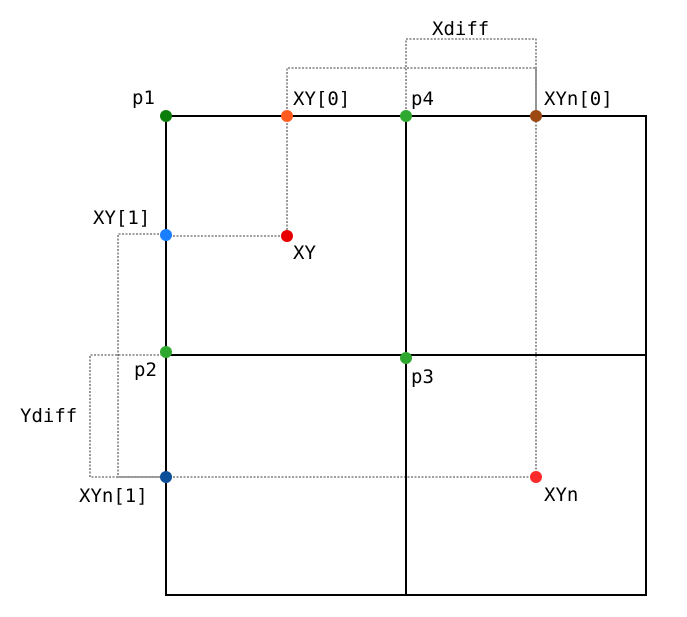 The width and height of the screenshot is (687, 617). What do you see at coordinates (321, 99) in the screenshot?
I see `label-xy0: XY[0]` at bounding box center [321, 99].